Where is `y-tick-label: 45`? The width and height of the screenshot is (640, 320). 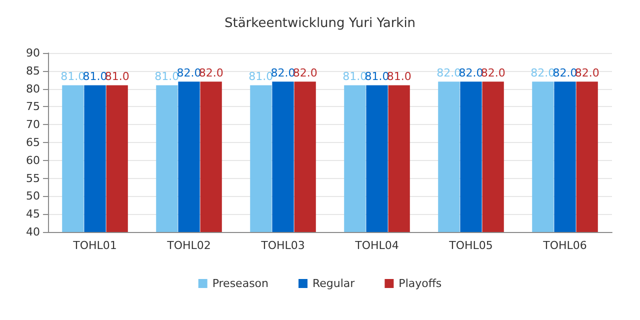
y-tick-label: 45 is located at coordinates (33, 214).